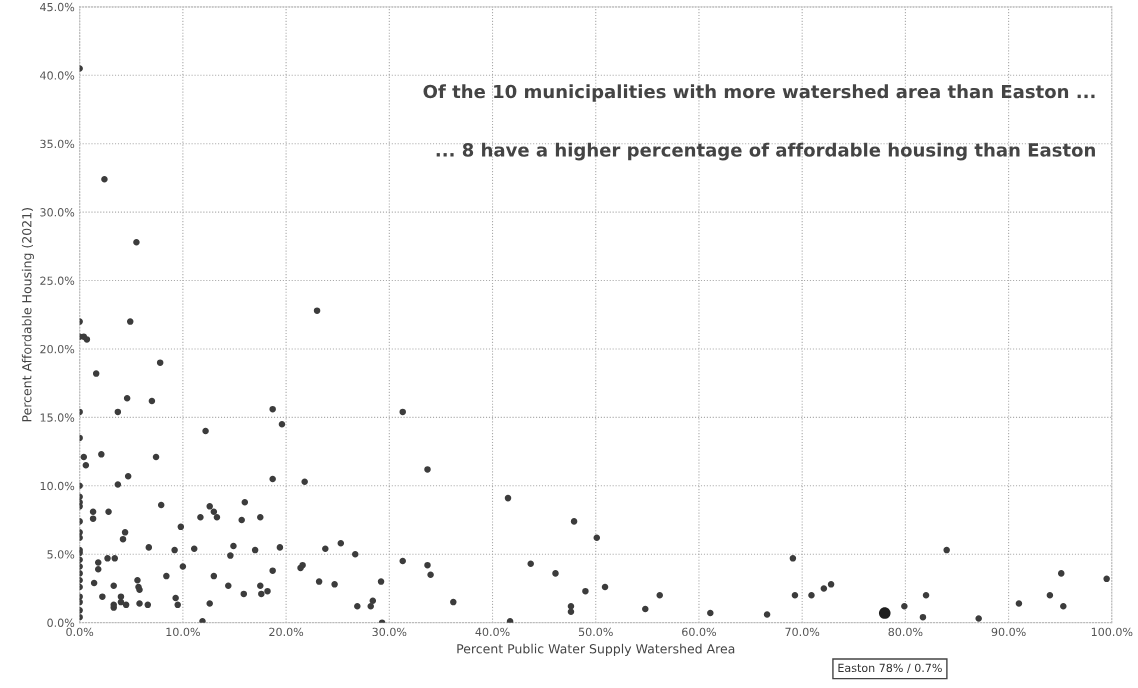 This screenshot has height=688, width=1138. I want to click on x-tick-label: 40.0%, so click(492, 632).